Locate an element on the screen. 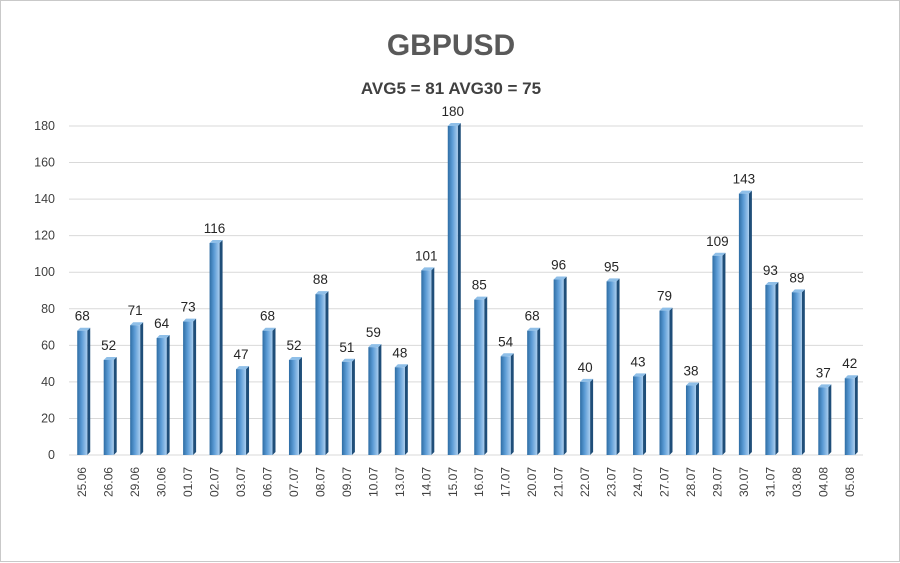 The height and width of the screenshot is (563, 900). data-label: 88 is located at coordinates (320, 279).